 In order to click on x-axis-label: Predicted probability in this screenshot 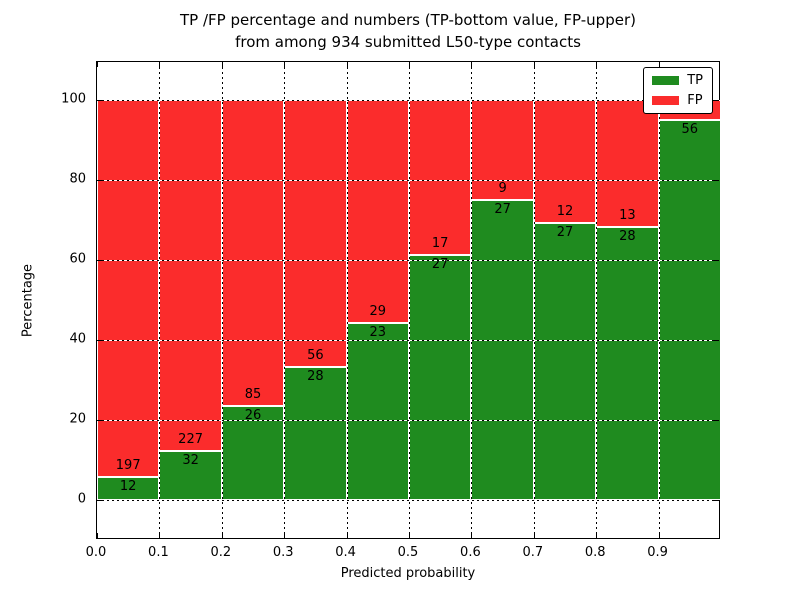, I will do `click(408, 573)`.